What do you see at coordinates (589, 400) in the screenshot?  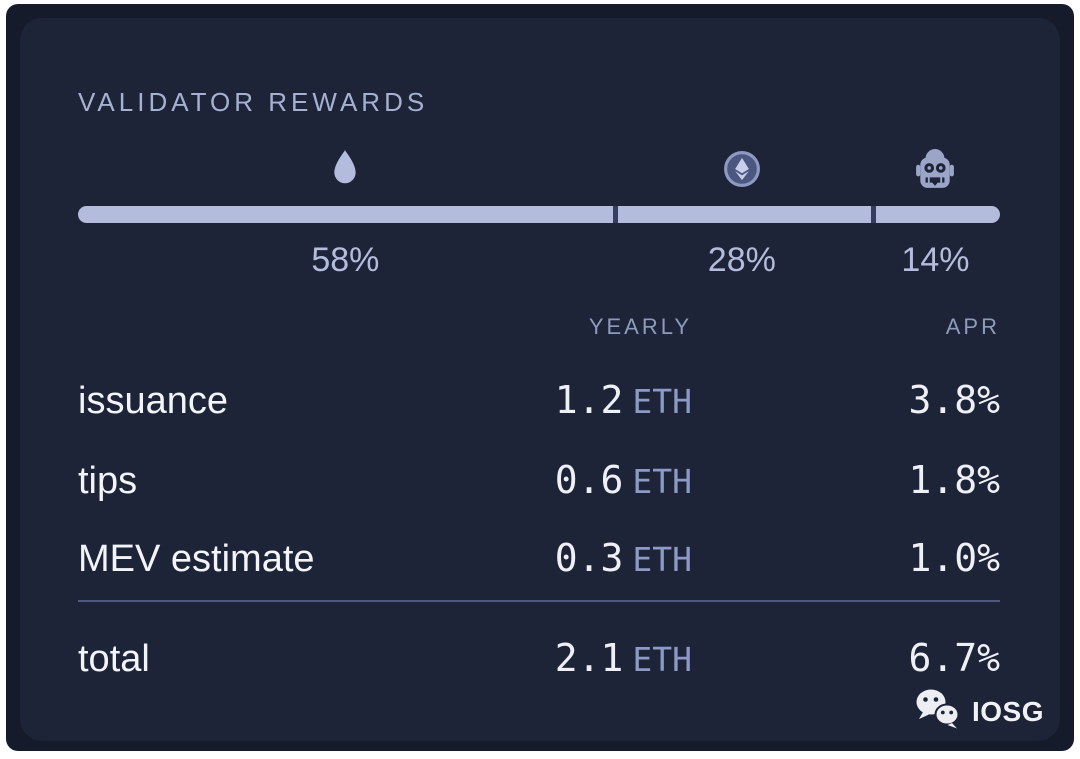 I see `yearly-amount: 1.2` at bounding box center [589, 400].